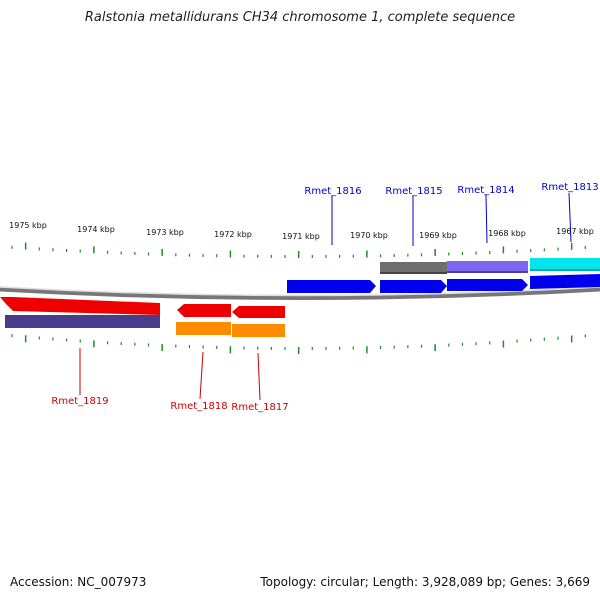 Image resolution: width=600 pixels, height=600 pixels. Describe the element at coordinates (485, 190) in the screenshot. I see `gene-label-rmet-1814: Rmet_1814` at that location.